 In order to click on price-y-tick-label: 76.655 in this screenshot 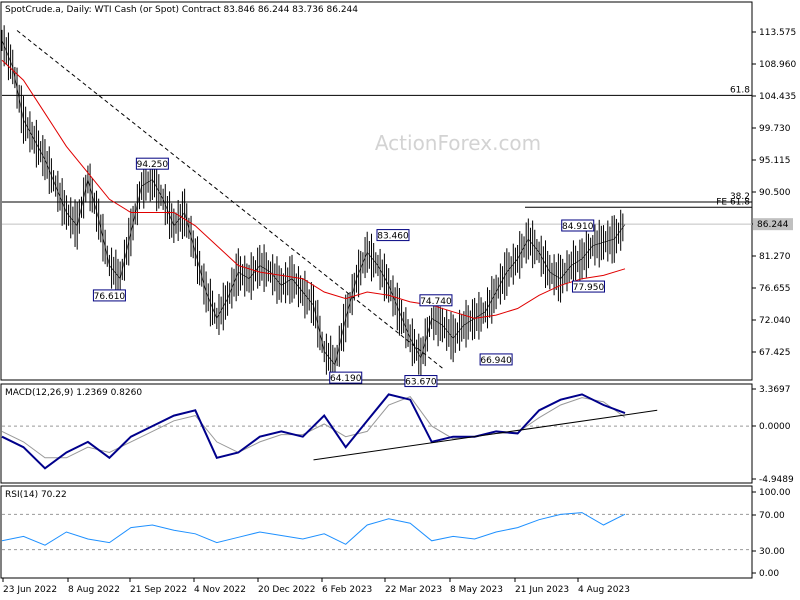, I will do `click(775, 289)`.